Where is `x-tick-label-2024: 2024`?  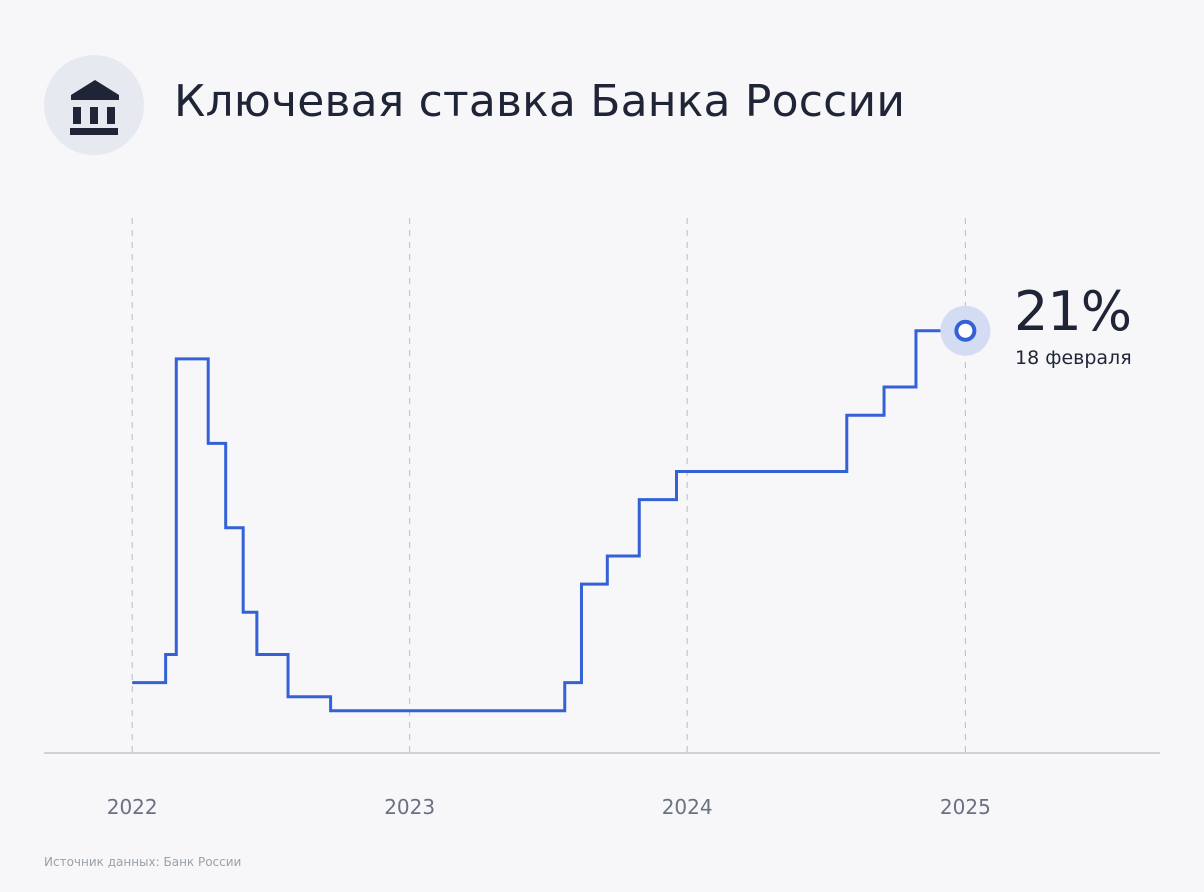 x-tick-label-2024: 2024 is located at coordinates (687, 807).